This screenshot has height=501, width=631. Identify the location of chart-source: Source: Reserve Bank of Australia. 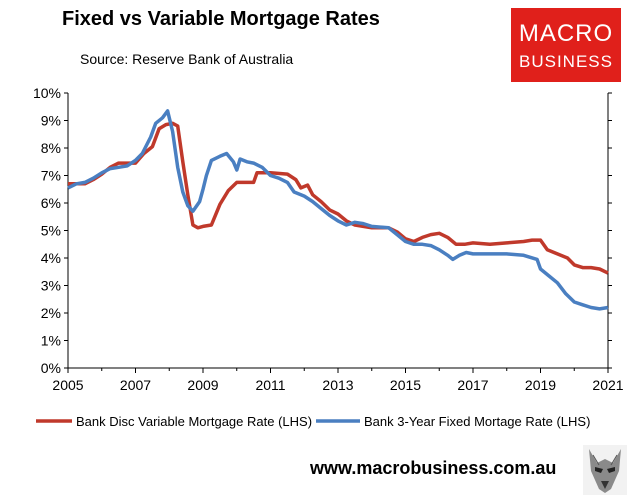
(187, 59).